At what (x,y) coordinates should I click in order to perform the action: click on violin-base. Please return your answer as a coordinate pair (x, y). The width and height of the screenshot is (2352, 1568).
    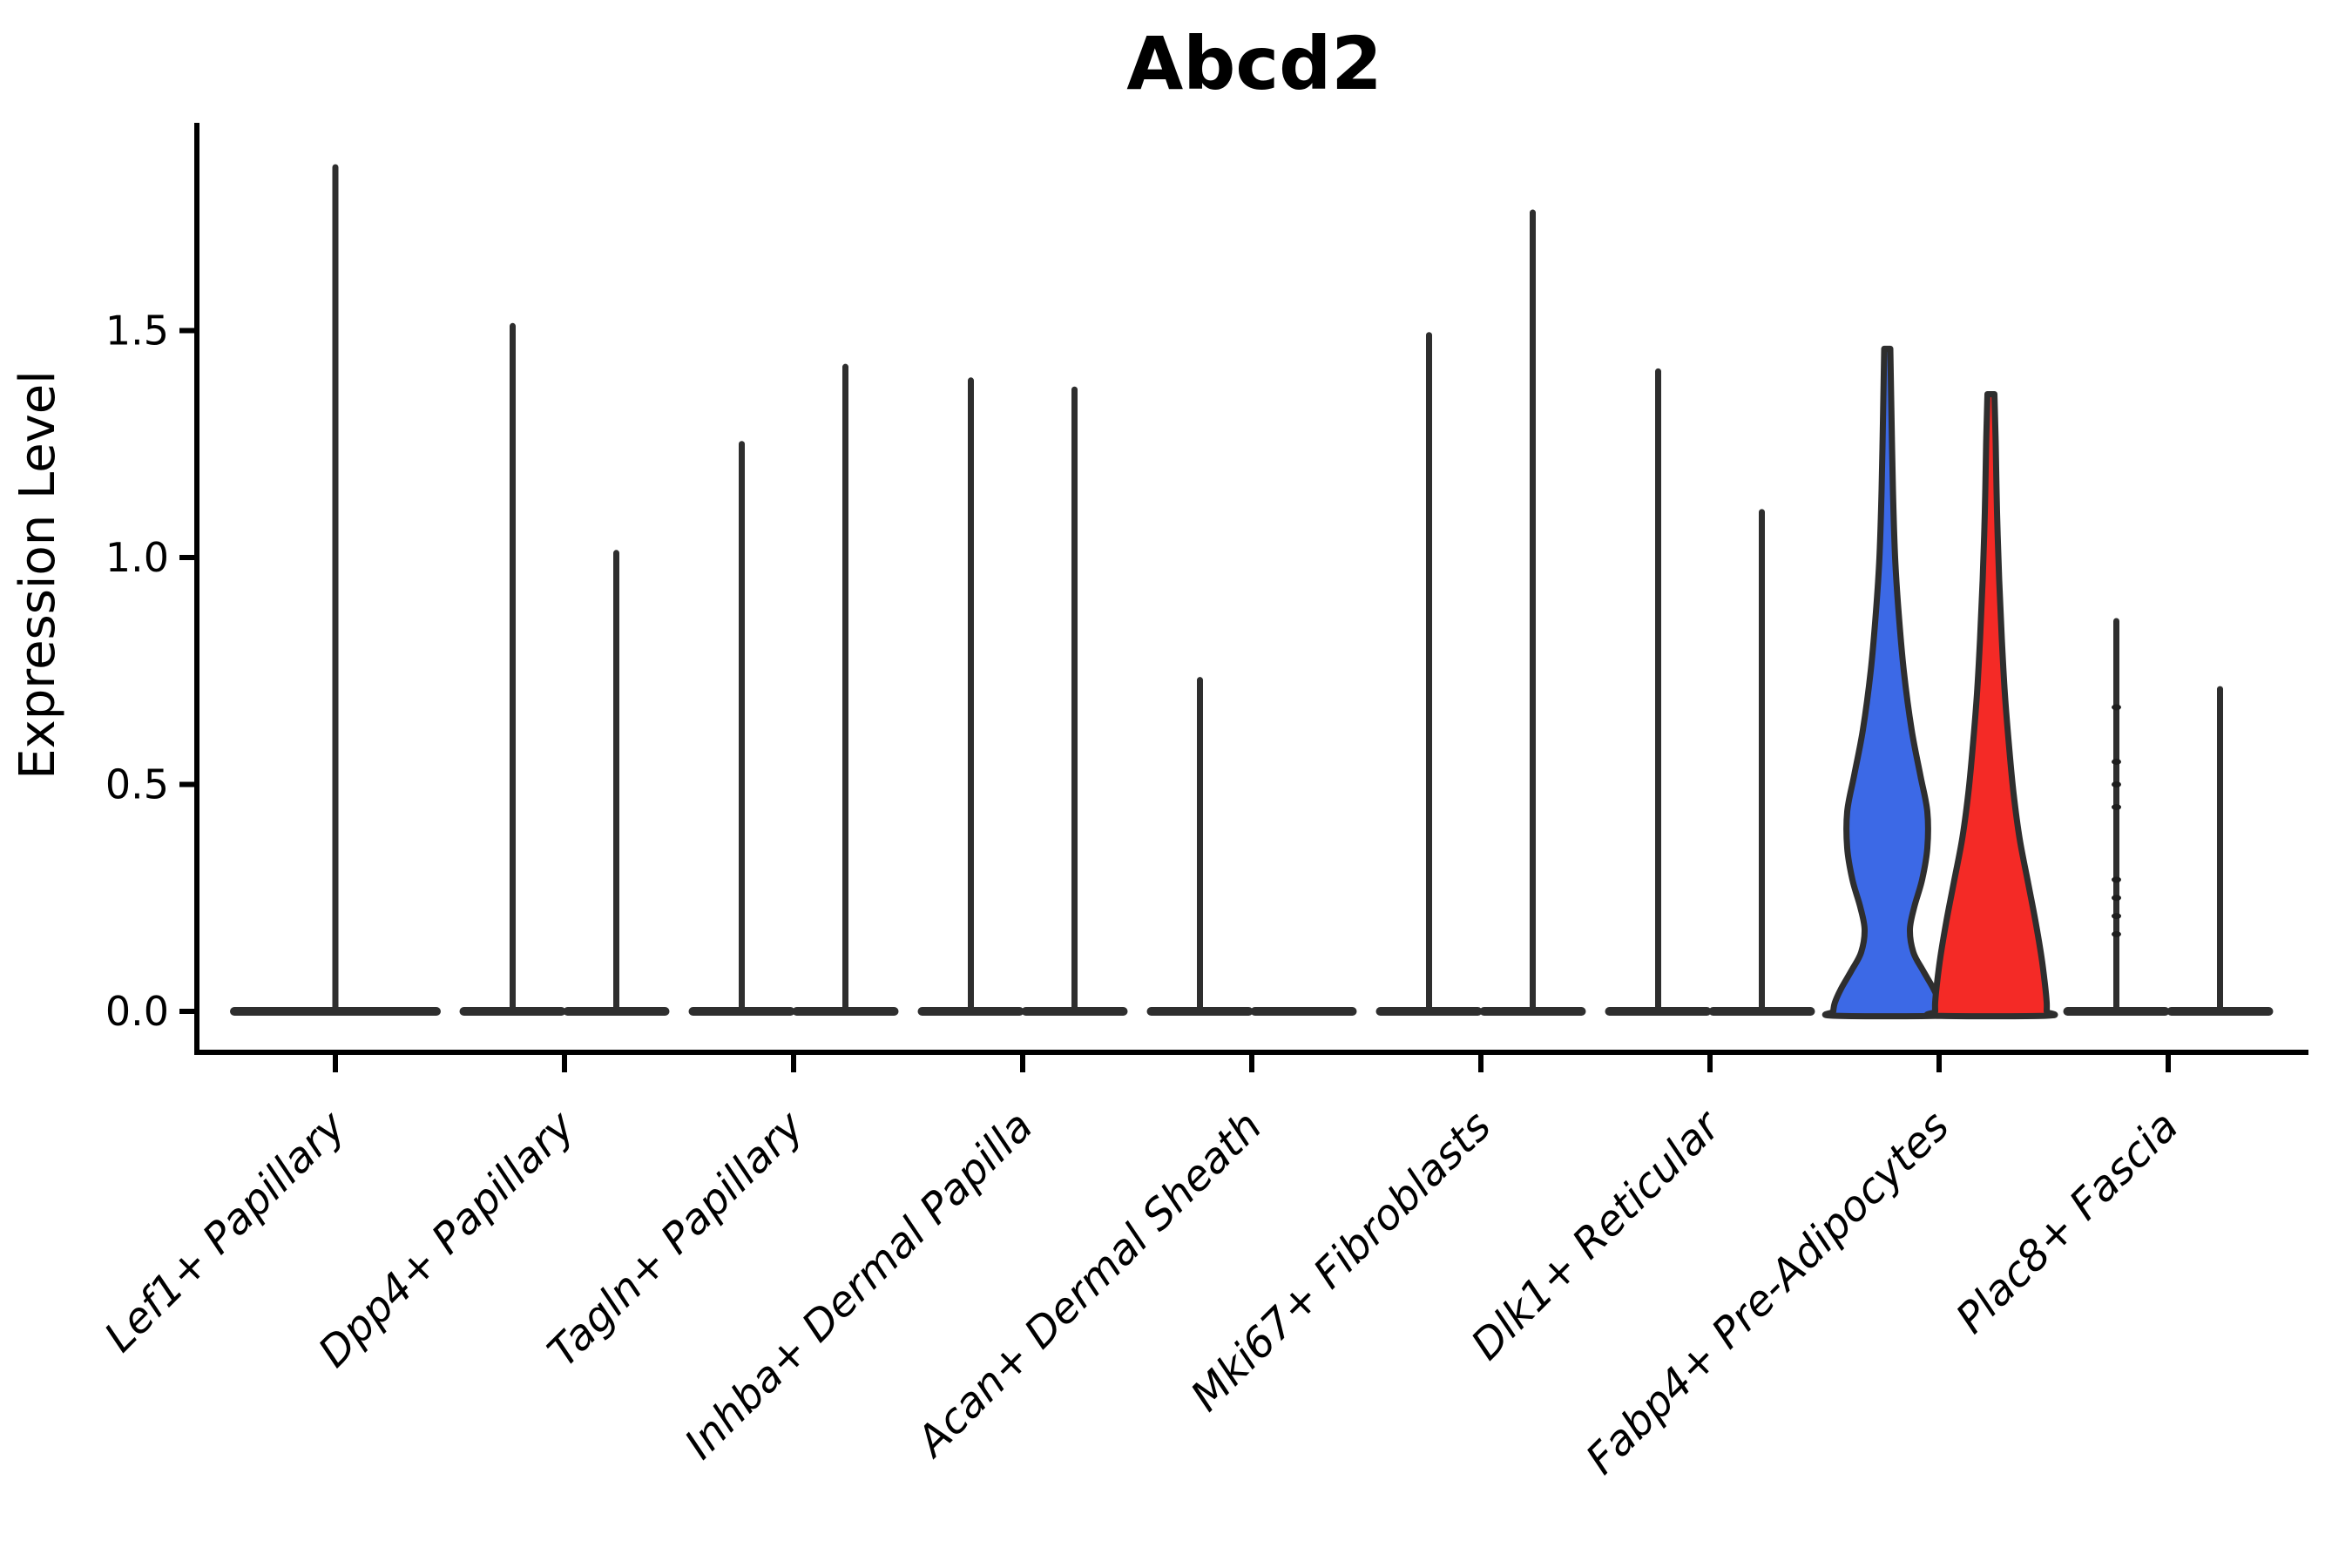
    Looking at the image, I should click on (1303, 1012).